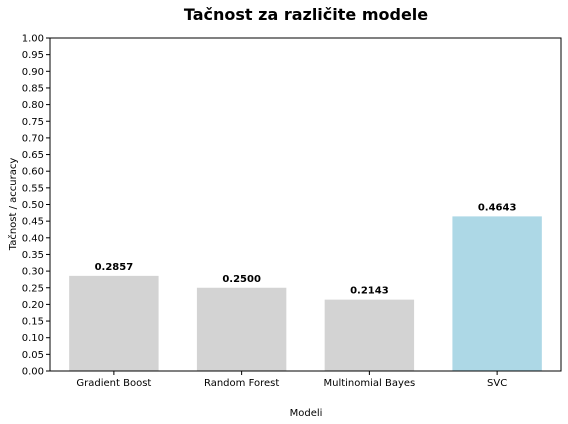  What do you see at coordinates (33, 355) in the screenshot?
I see `y-tick-label: 0.05` at bounding box center [33, 355].